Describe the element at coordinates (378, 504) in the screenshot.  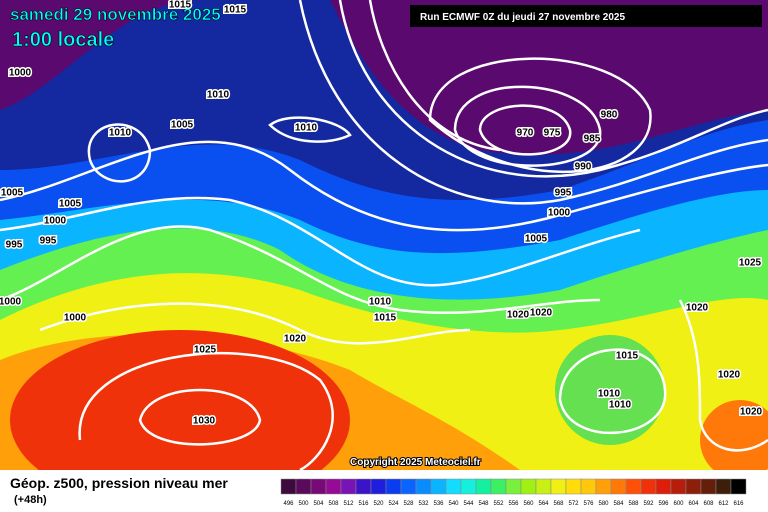
I see `legend-value: 520` at that location.